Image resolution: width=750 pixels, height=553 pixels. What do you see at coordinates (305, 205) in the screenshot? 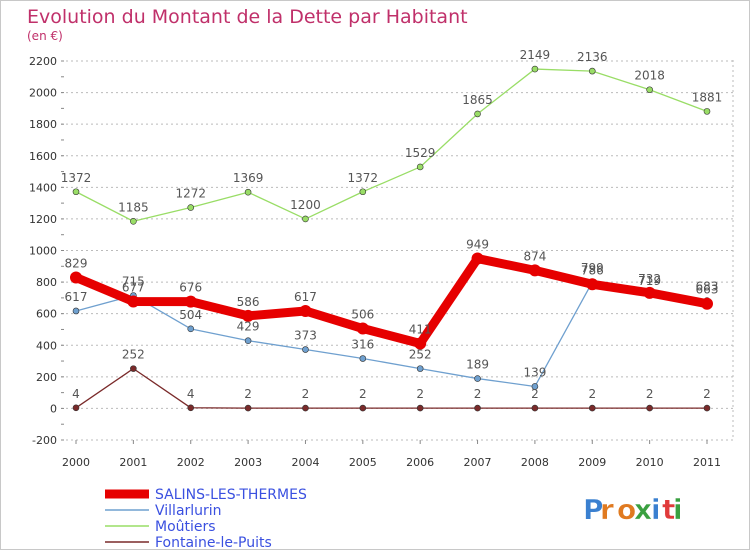
I see `data-label-2-4: 1200` at bounding box center [305, 205].